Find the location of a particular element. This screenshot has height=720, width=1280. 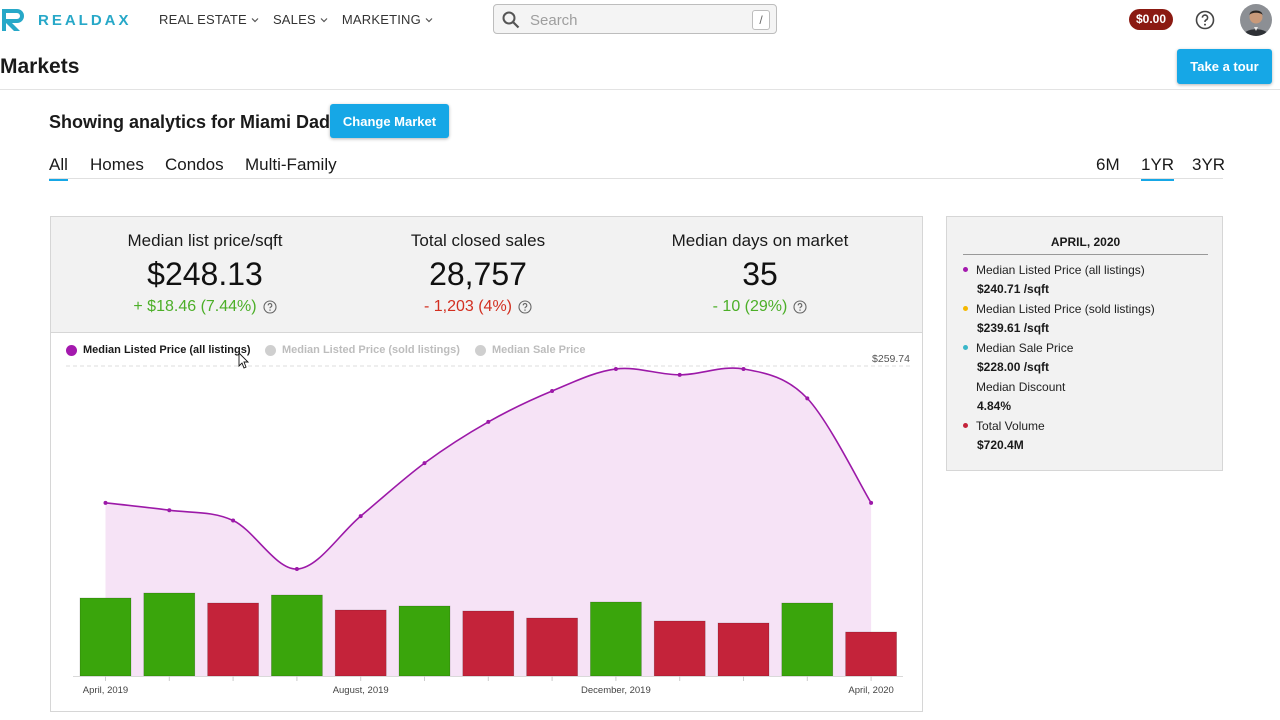

range-tab-3yr: 3YR is located at coordinates (1209, 164).